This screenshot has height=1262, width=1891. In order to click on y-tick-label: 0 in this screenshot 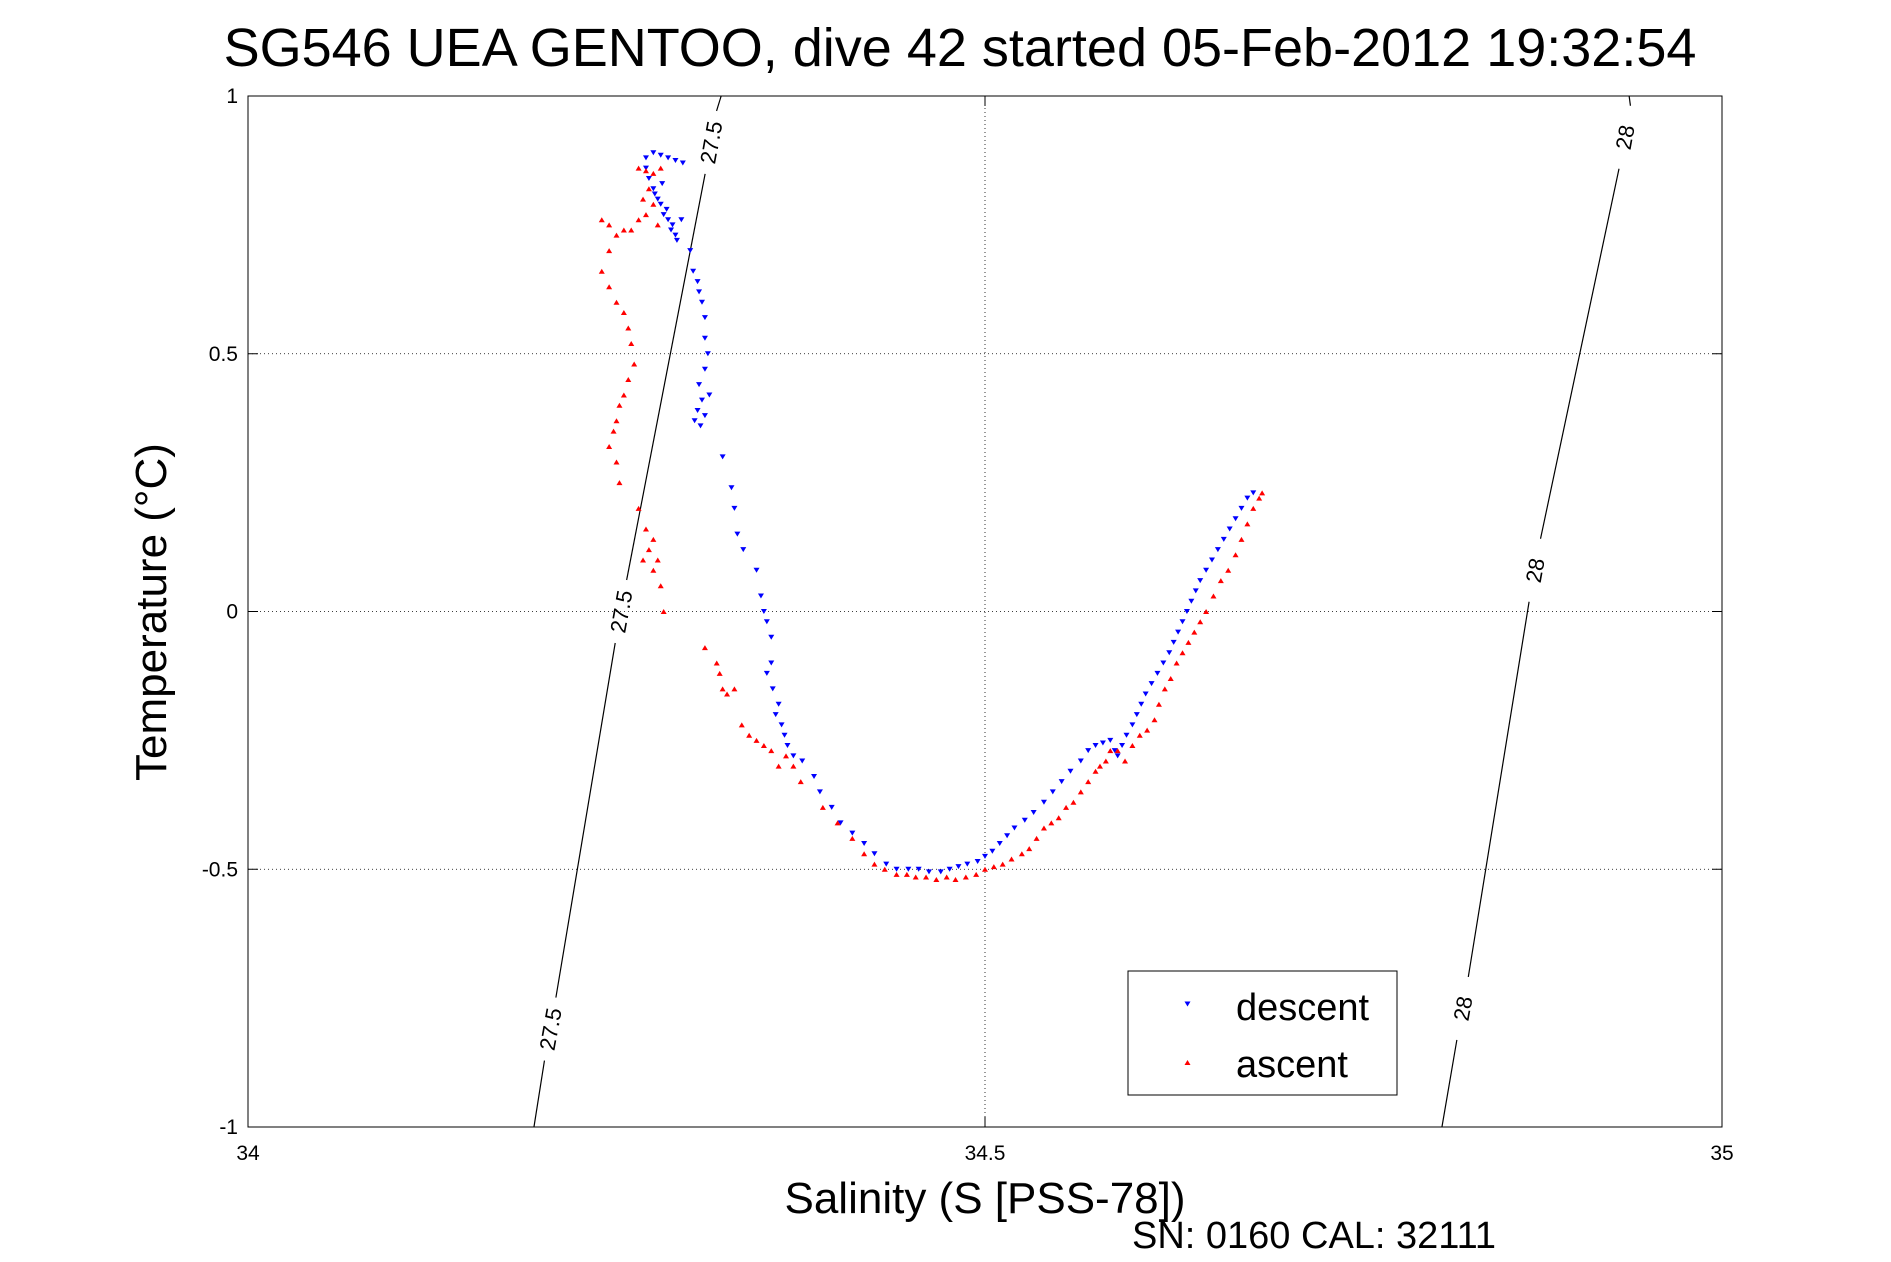, I will do `click(232, 612)`.